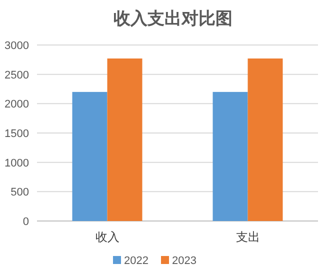 This screenshot has height=279, width=326. I want to click on y-tick-label: 3000, so click(16, 46).